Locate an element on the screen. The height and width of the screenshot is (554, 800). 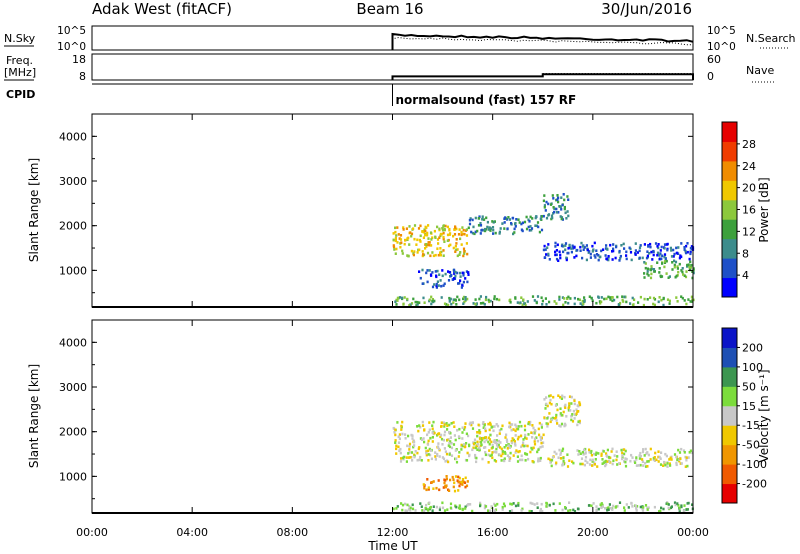
time-tick-label: 20:00 is located at coordinates (593, 532).